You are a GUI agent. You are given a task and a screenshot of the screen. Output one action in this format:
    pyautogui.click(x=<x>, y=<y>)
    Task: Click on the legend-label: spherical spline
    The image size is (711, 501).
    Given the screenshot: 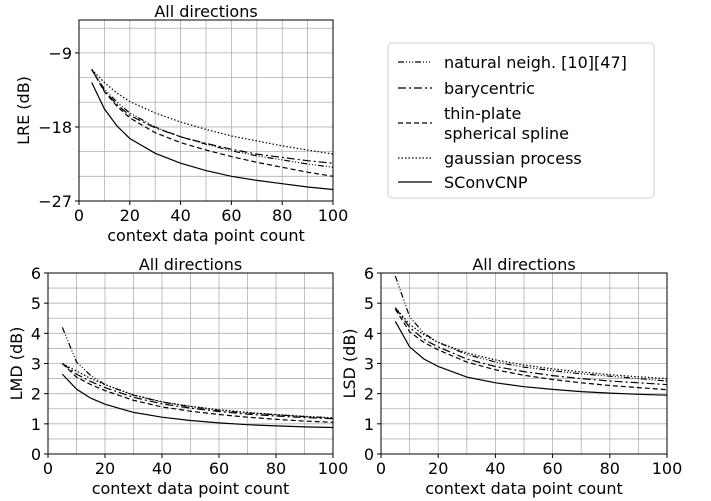 What is the action you would take?
    pyautogui.click(x=506, y=133)
    